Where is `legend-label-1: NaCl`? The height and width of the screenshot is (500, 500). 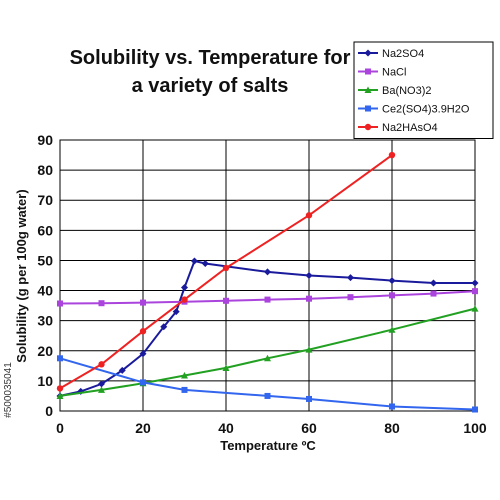
legend-label-1: NaCl is located at coordinates (394, 73).